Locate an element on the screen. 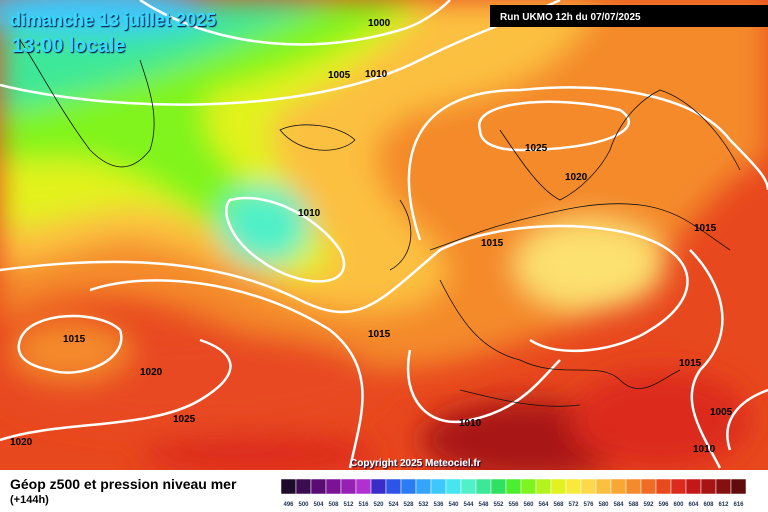 The height and width of the screenshot is (512, 768). isobar-label: 1000 is located at coordinates (379, 23).